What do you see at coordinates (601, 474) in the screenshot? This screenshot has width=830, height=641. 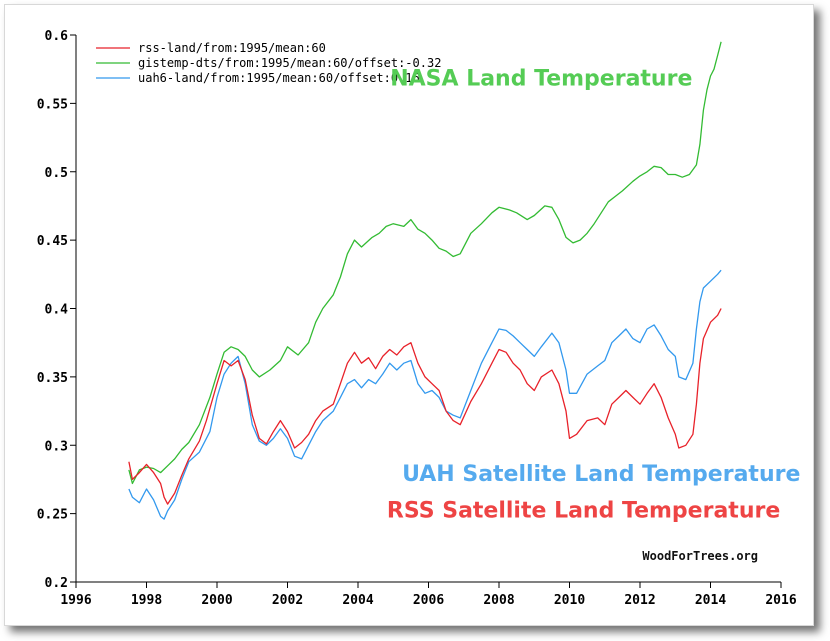 I see `annotation-label: UAH Satellite Land Temperature` at bounding box center [601, 474].